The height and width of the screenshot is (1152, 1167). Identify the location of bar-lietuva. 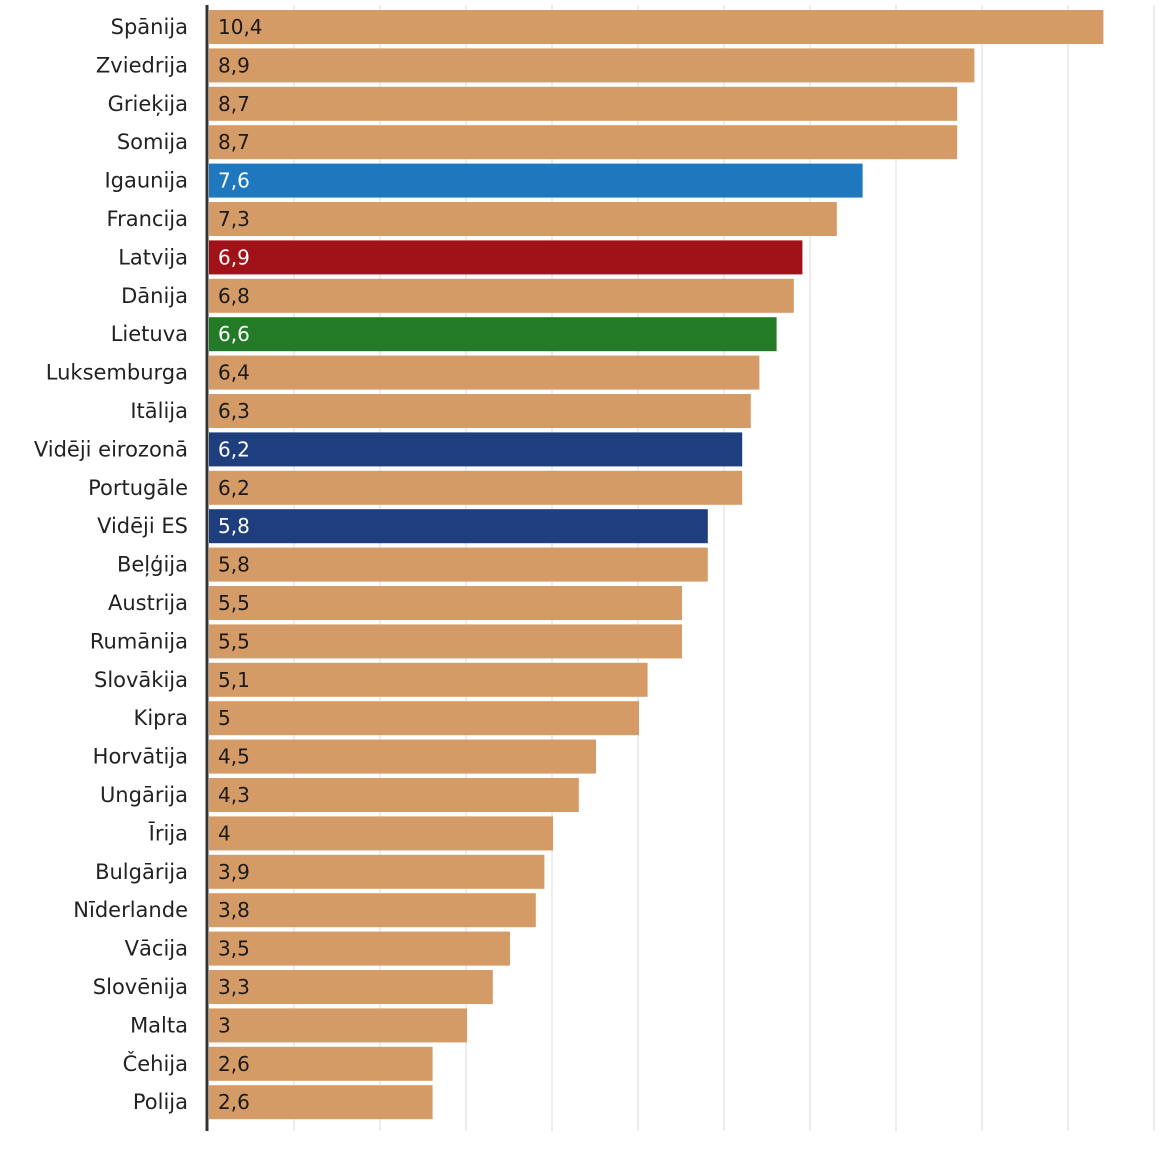
(493, 334).